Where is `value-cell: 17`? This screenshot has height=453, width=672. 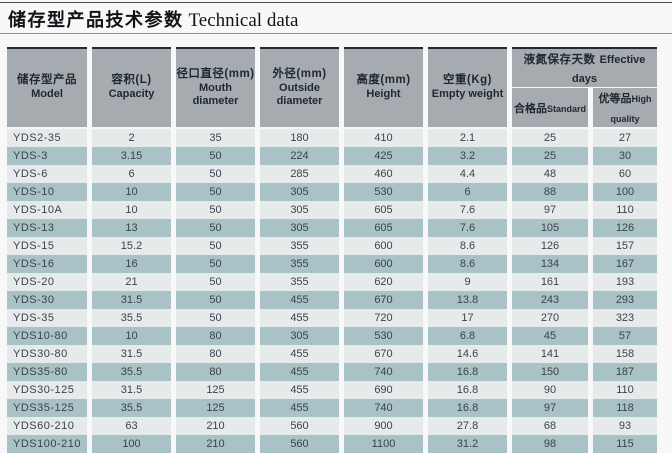
value-cell: 17 is located at coordinates (467, 317).